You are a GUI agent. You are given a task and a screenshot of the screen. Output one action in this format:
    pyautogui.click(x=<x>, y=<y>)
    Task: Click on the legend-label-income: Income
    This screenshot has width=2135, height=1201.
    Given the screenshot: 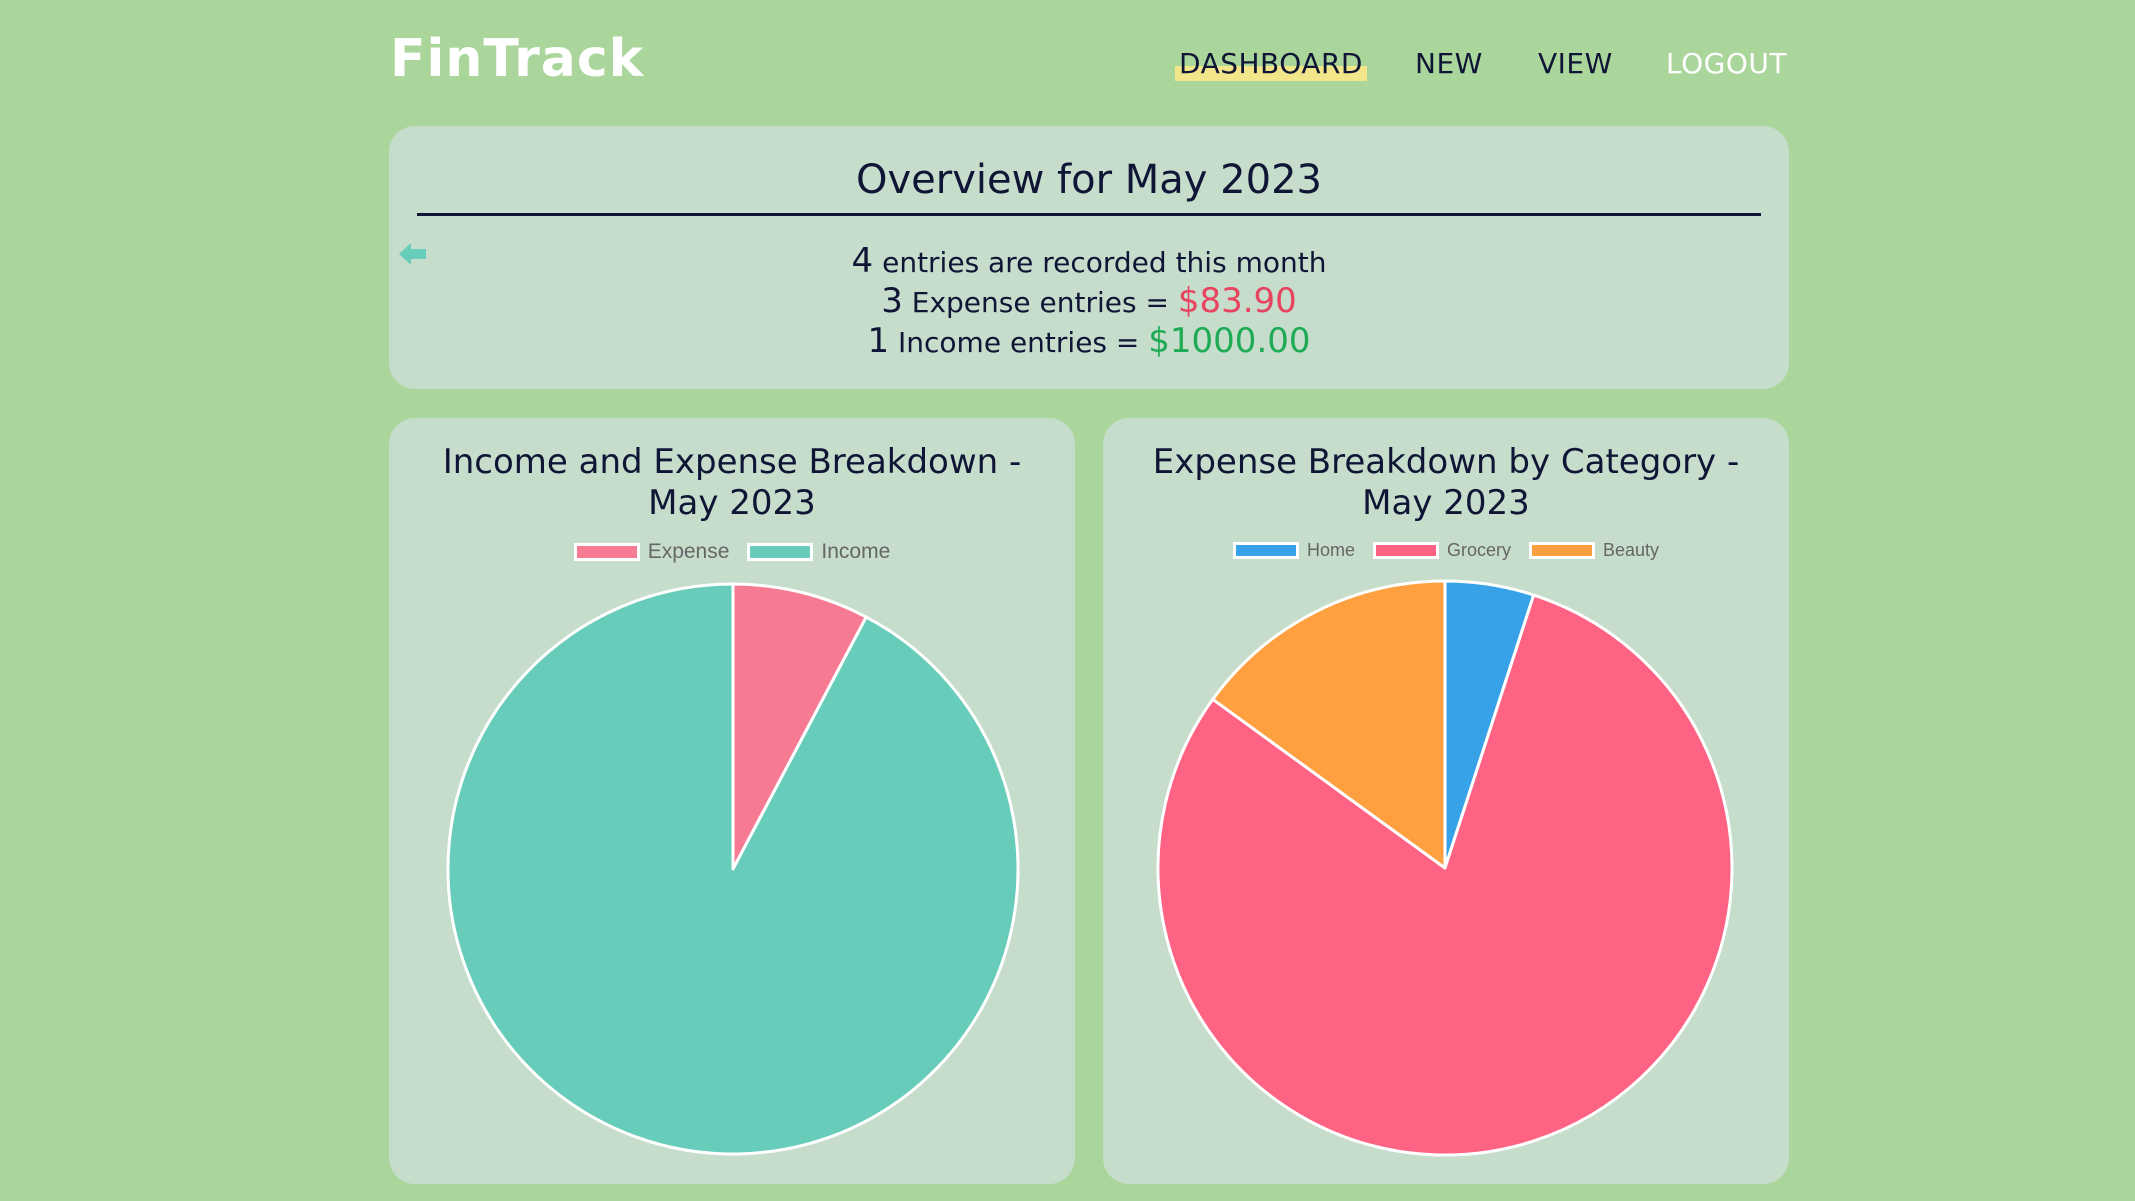 What is the action you would take?
    pyautogui.click(x=856, y=551)
    